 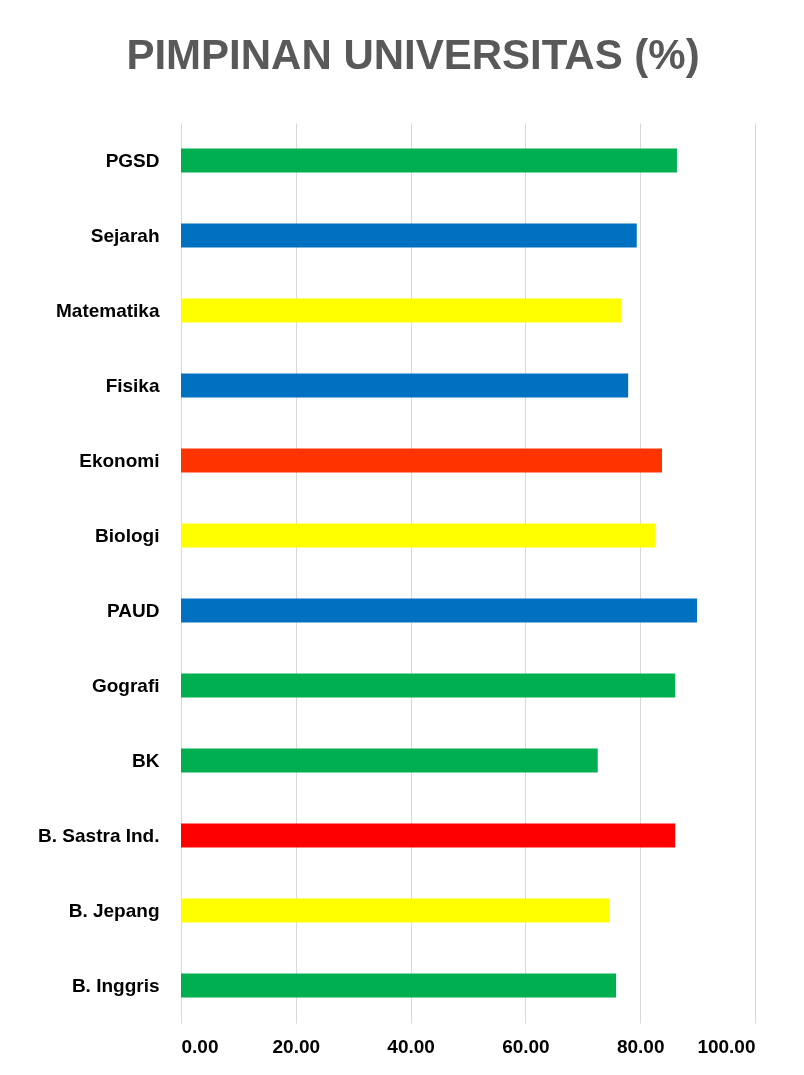 I want to click on y-tick-label: PGSD, so click(x=132, y=160).